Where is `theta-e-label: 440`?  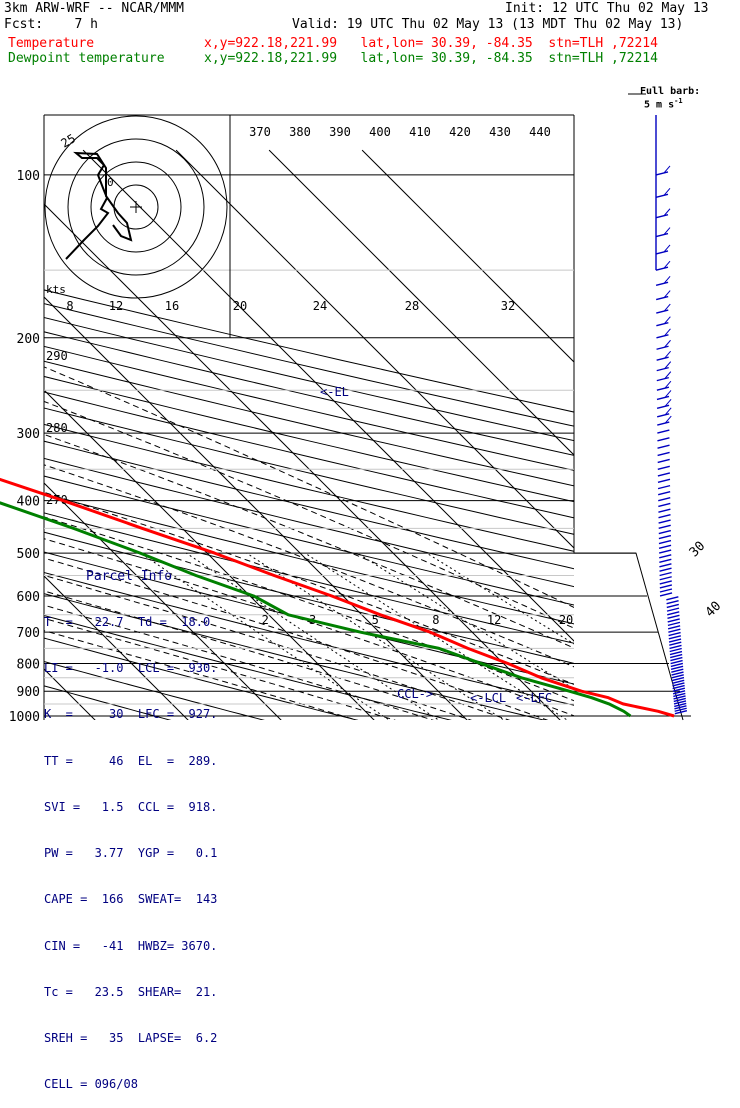
theta-e-label: 440 is located at coordinates (540, 132).